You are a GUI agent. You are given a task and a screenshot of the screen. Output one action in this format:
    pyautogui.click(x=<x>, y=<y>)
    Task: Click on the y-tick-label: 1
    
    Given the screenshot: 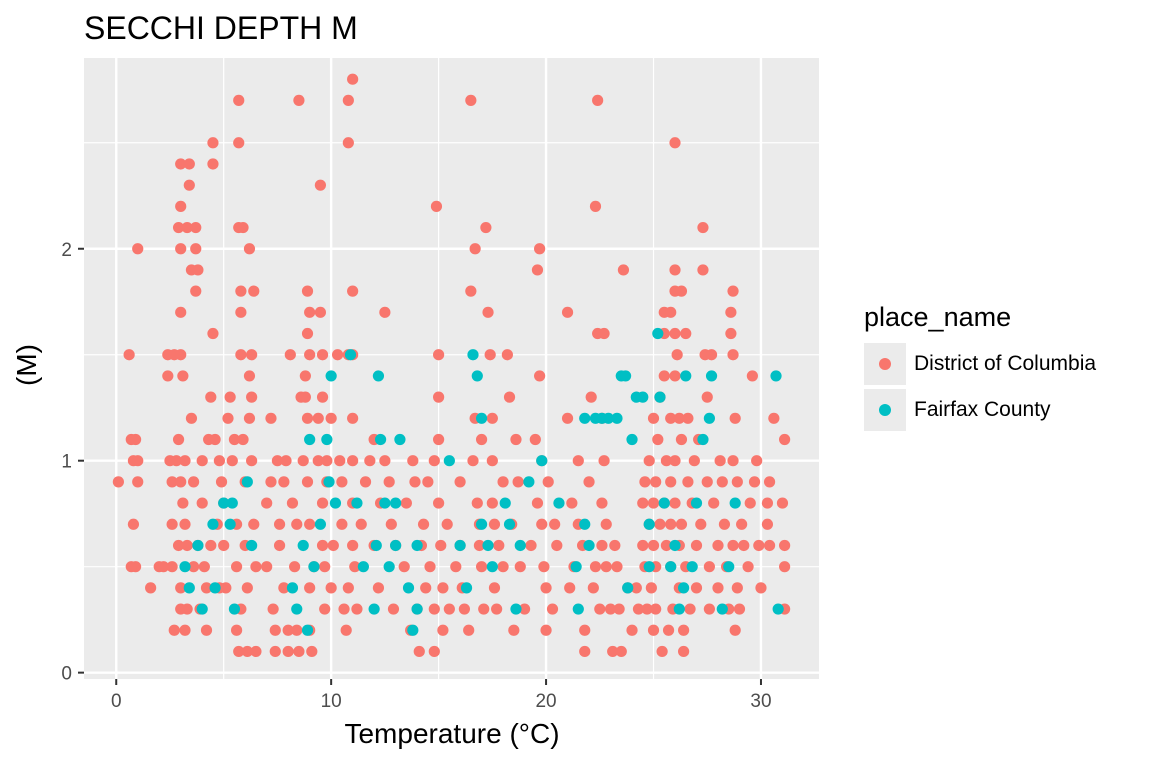 What is the action you would take?
    pyautogui.click(x=66, y=462)
    